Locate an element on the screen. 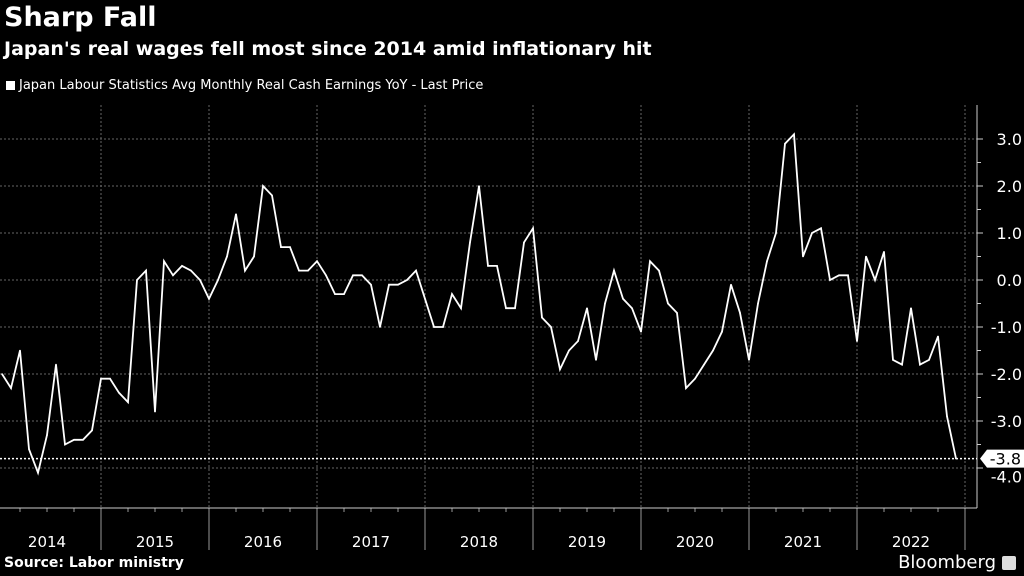  x-tick-label: 2021 is located at coordinates (803, 542).